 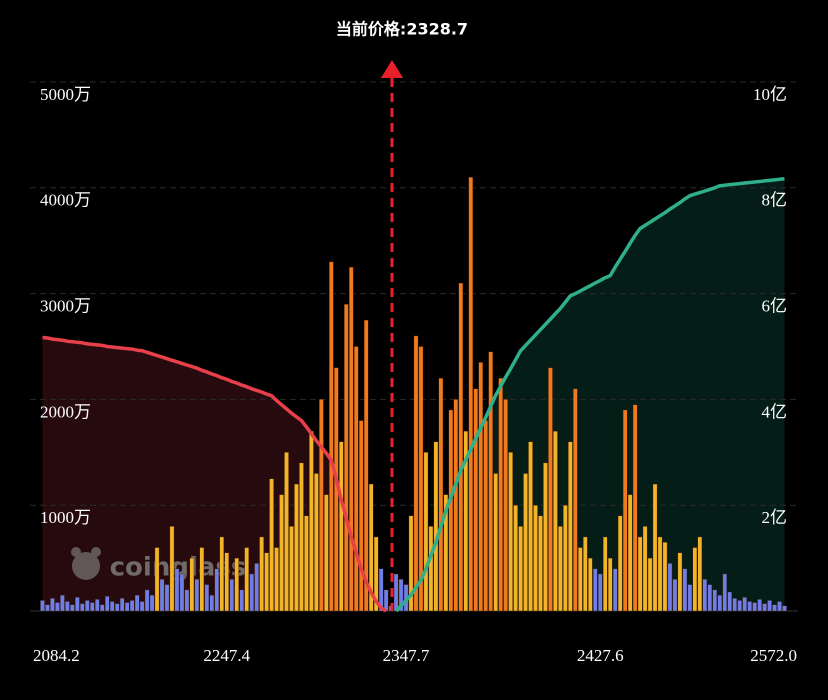 What do you see at coordinates (392, 69) in the screenshot?
I see `price-marker-arrow` at bounding box center [392, 69].